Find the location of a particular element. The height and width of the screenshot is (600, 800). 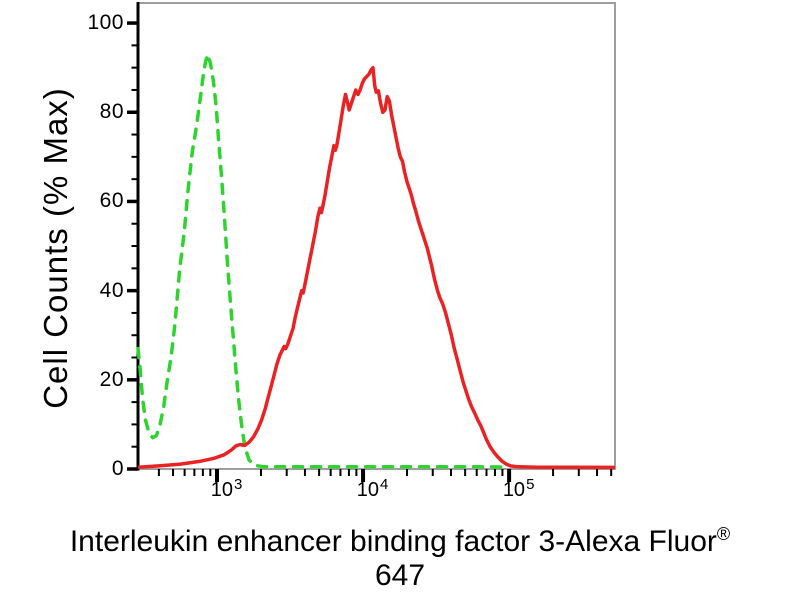

x-axis-title-line2: 647 is located at coordinates (400, 575).